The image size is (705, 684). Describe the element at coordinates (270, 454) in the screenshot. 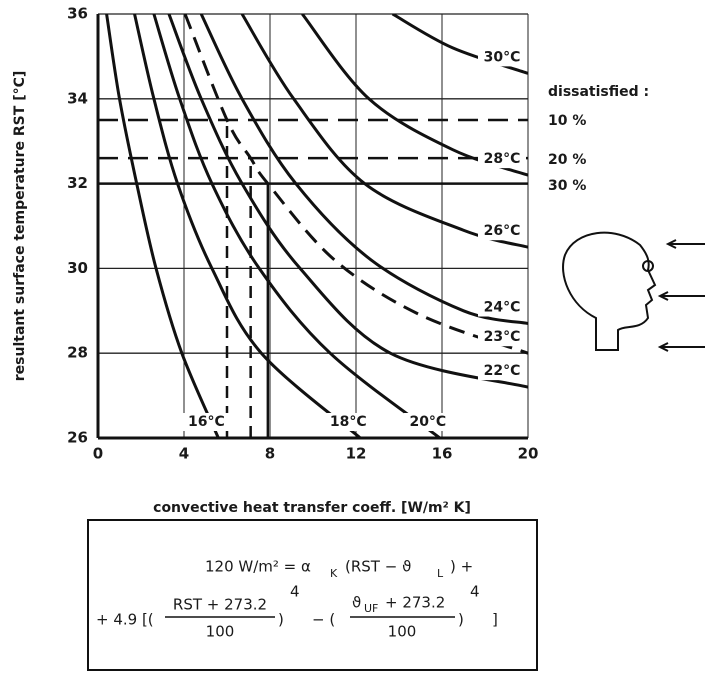

I see `x-tick-label: 8` at that location.